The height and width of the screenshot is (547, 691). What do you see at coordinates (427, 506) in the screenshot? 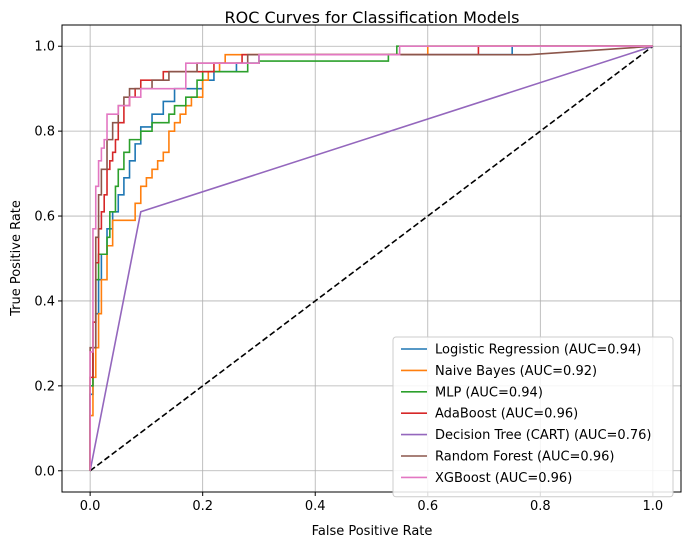
I see `x-tick-label: 0.6` at bounding box center [427, 506].